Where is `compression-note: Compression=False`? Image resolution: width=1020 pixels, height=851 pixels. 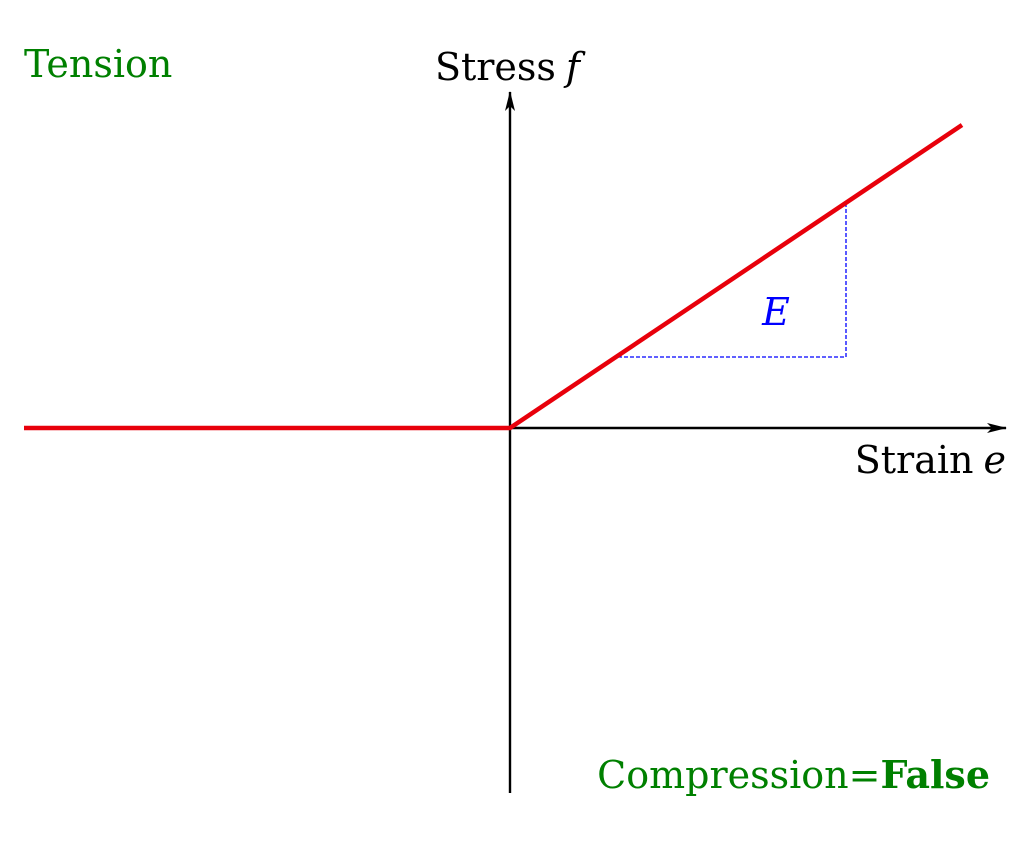 compression-note: Compression=False is located at coordinates (793, 774).